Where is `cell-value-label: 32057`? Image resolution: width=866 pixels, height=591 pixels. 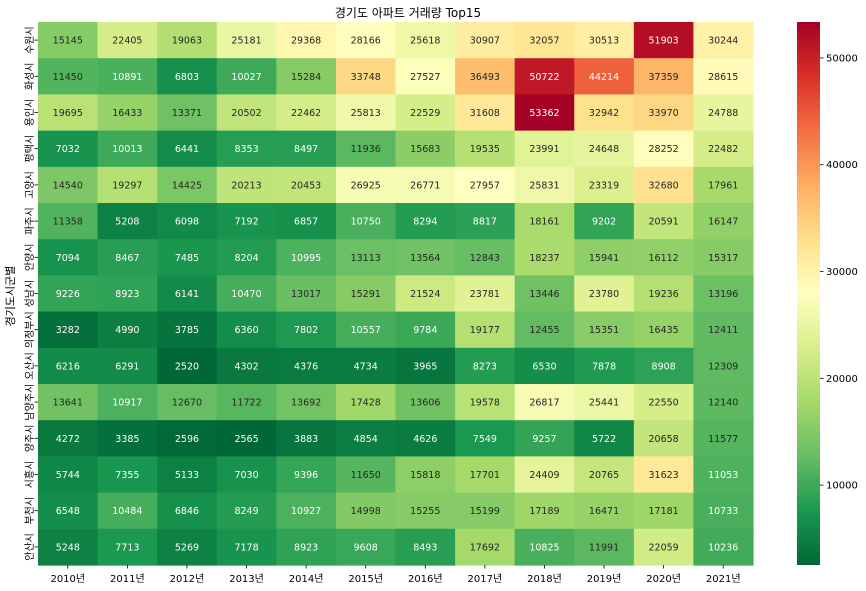 cell-value-label: 32057 is located at coordinates (544, 41).